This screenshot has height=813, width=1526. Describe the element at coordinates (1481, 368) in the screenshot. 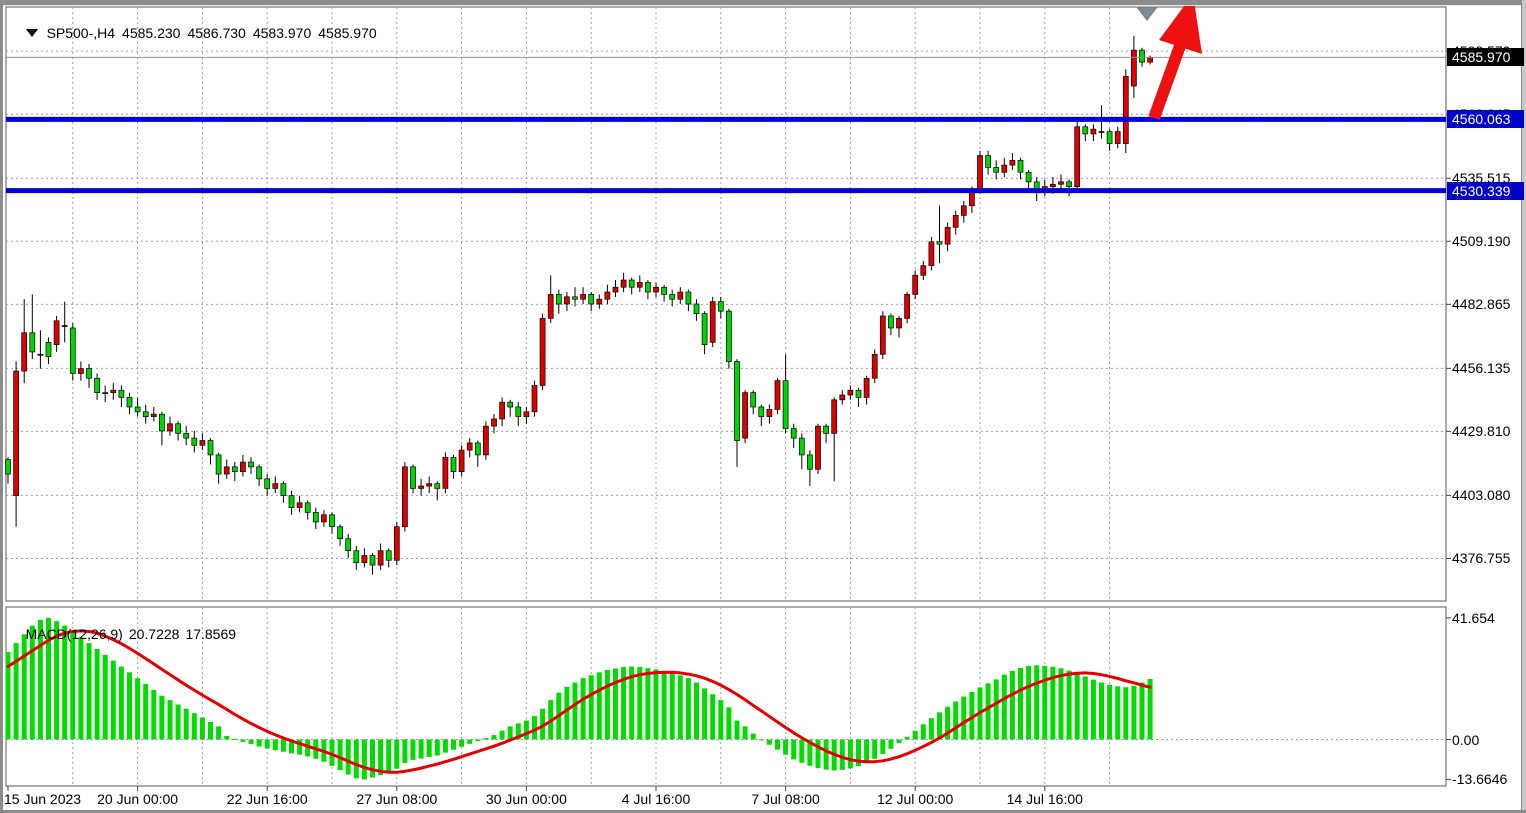

I see `price-axis-label: 4456.135` at that location.